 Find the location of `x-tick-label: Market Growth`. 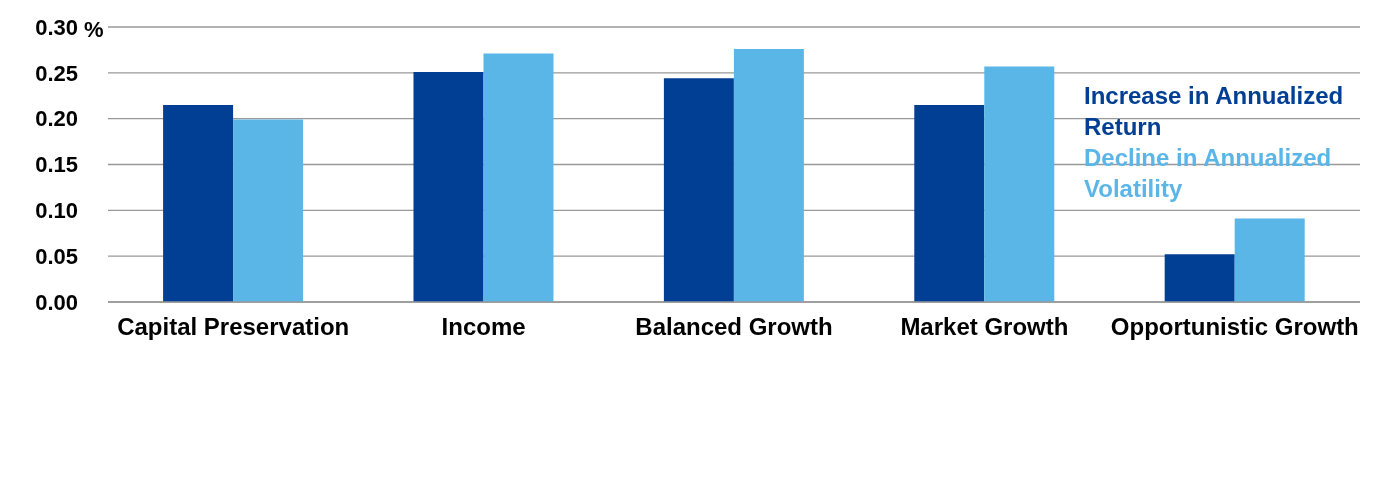

x-tick-label: Market Growth is located at coordinates (984, 327).